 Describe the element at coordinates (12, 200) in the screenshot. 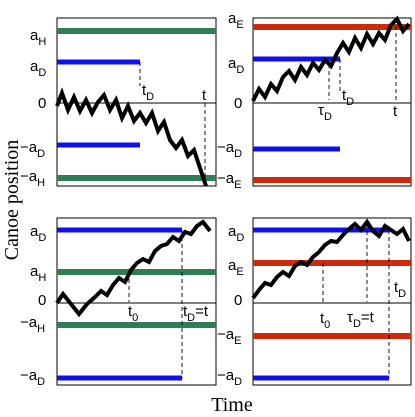

I see `y-axis-title: Canoe position` at that location.